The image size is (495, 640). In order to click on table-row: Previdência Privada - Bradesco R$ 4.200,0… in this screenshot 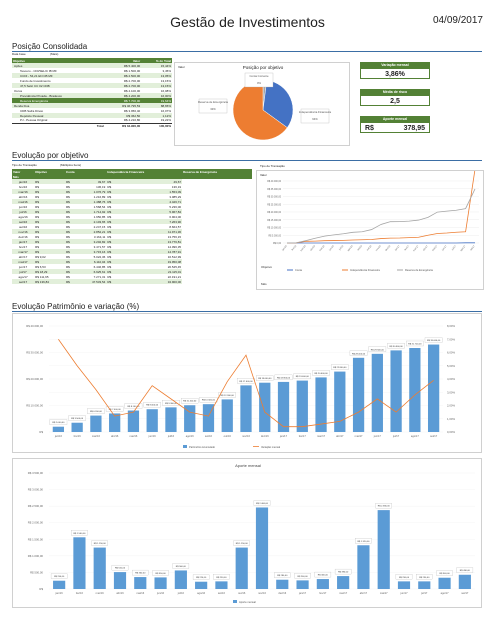, I will do `click(92, 95)`.